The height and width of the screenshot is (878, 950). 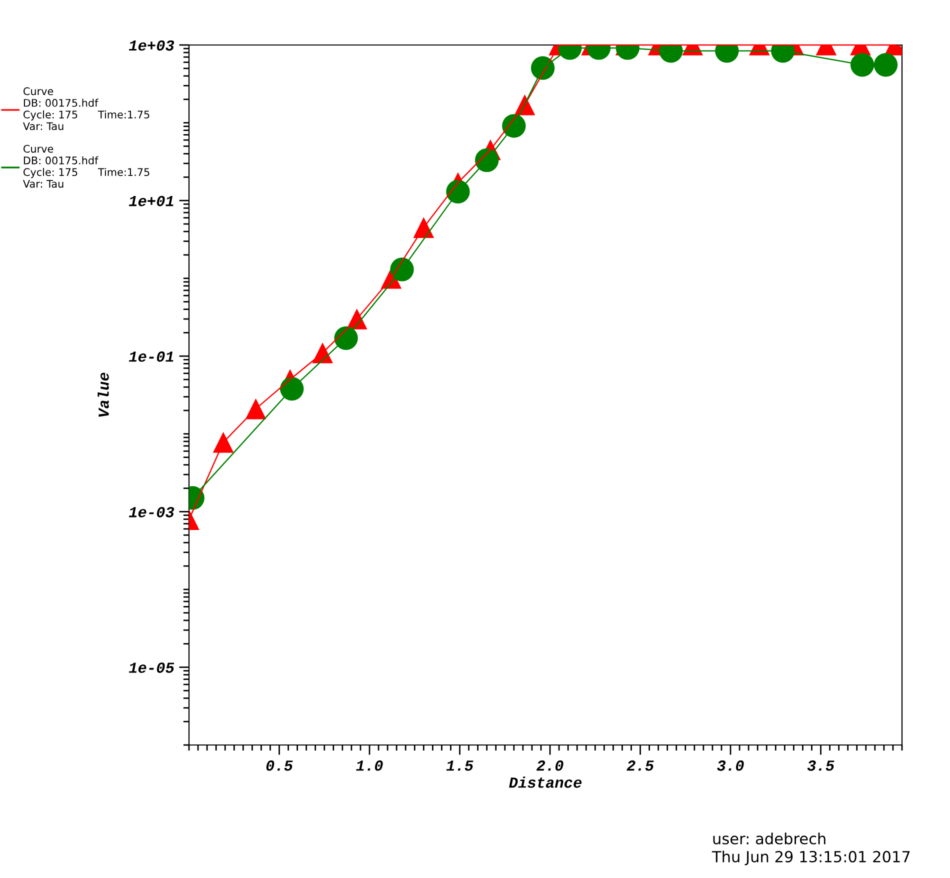 What do you see at coordinates (279, 765) in the screenshot?
I see `x-tick-label: 0.5` at bounding box center [279, 765].